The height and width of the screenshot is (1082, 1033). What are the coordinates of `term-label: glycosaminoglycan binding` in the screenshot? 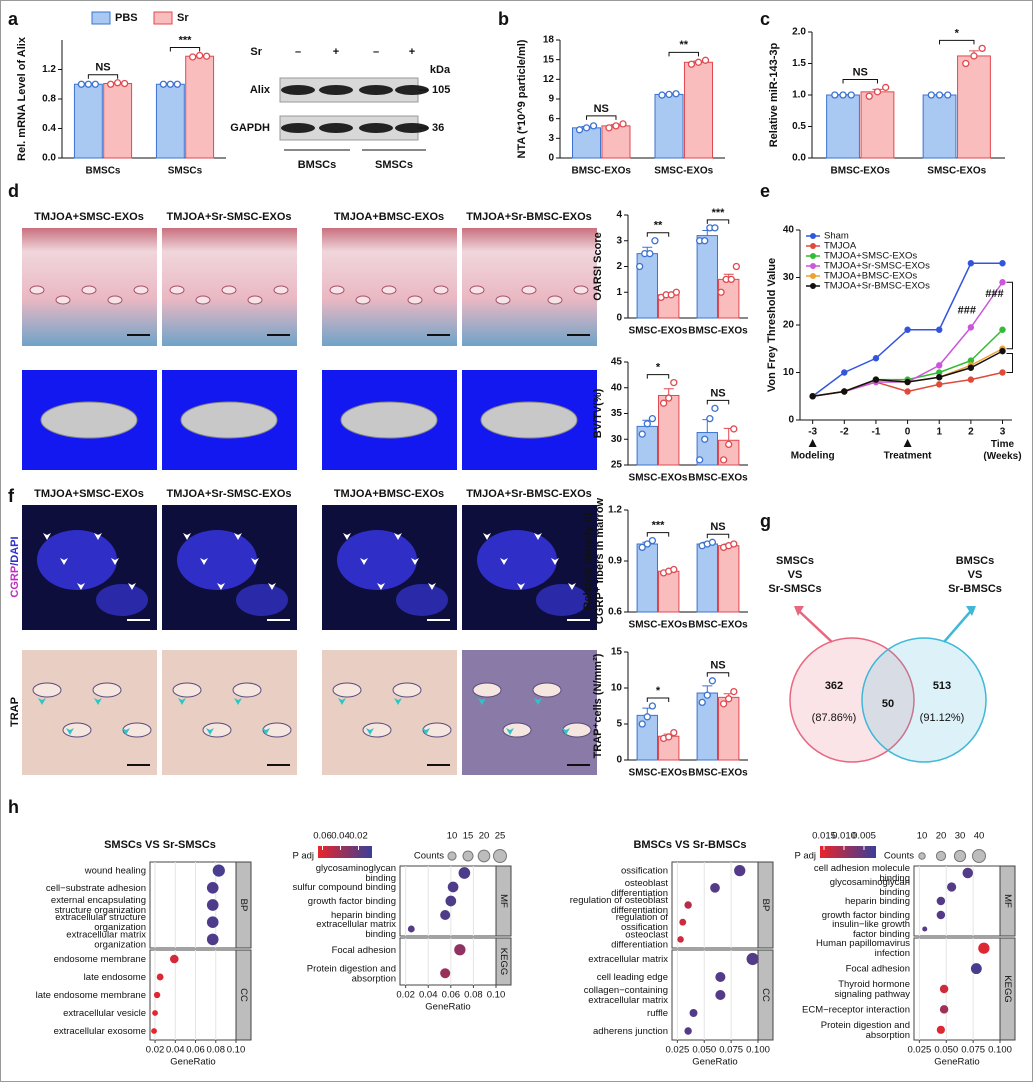 It's located at (870, 887).